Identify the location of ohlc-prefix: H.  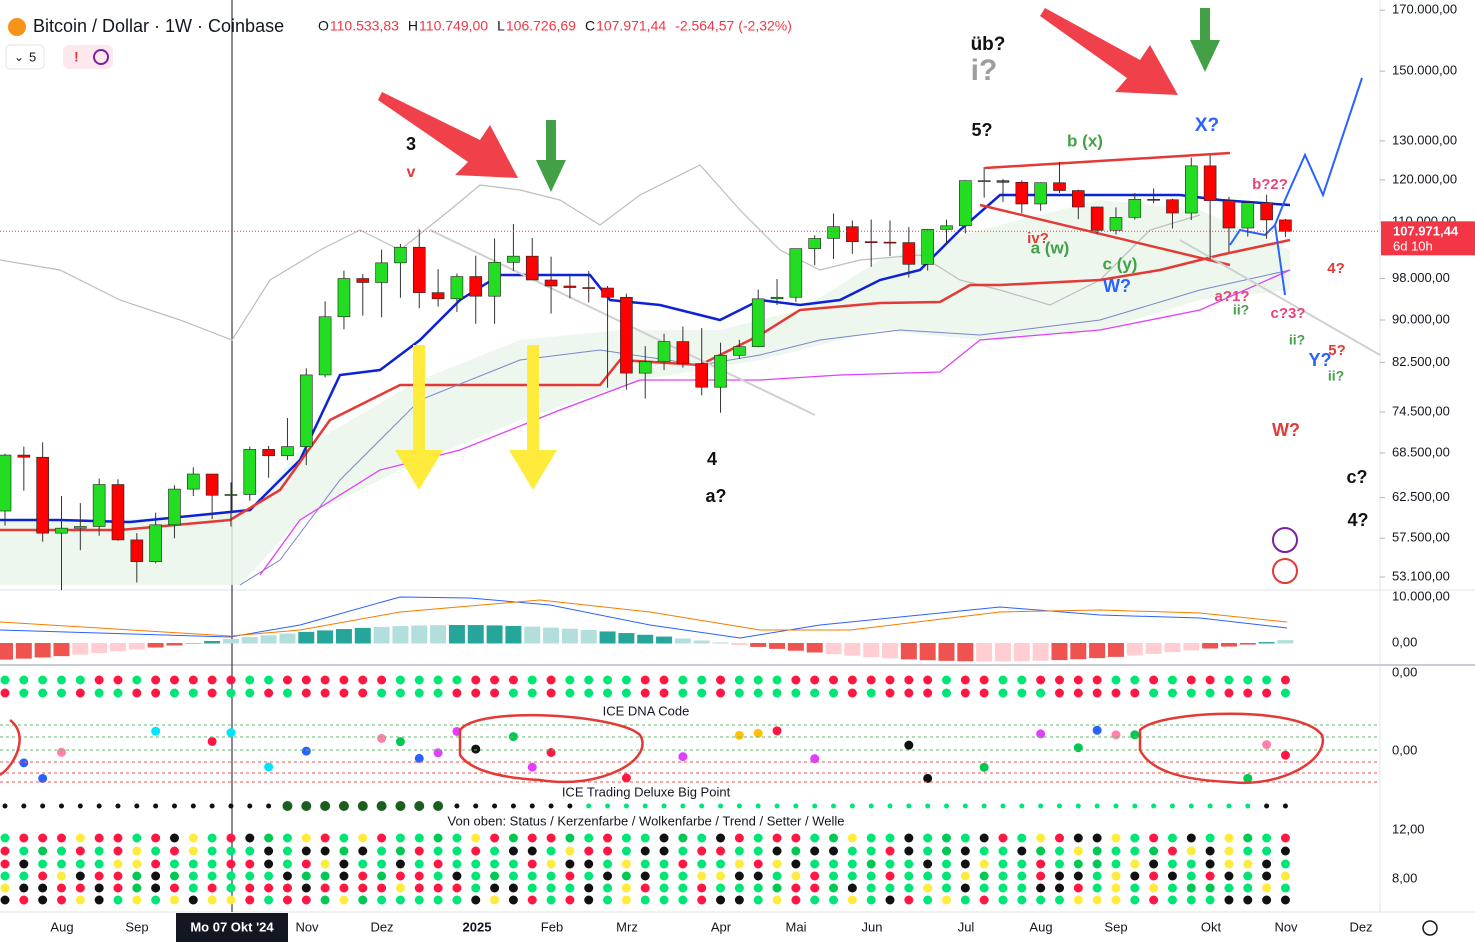
(413, 26).